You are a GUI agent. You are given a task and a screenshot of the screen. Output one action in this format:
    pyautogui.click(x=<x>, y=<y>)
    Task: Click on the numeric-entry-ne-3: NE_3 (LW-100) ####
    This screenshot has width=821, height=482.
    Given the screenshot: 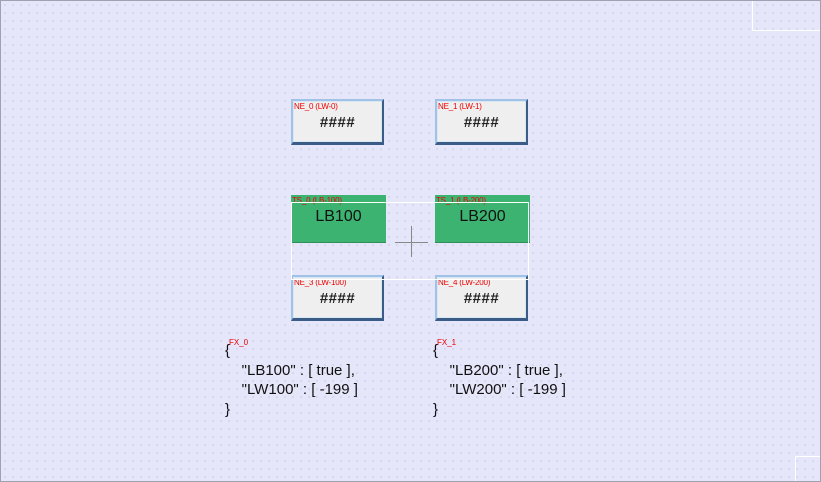 What is the action you would take?
    pyautogui.click(x=337, y=298)
    